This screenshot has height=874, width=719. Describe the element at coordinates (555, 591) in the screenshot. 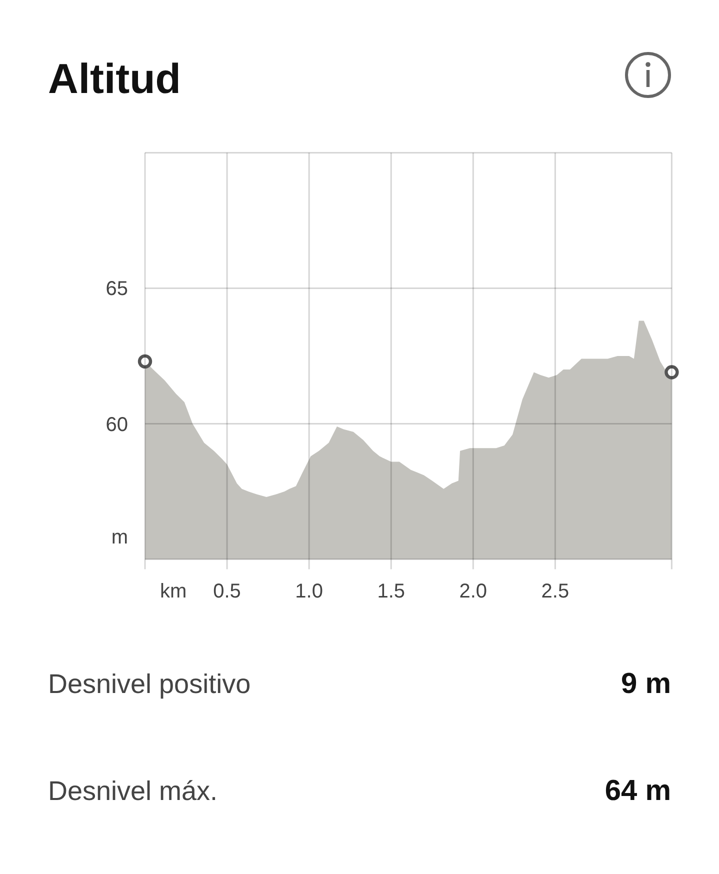

I see `x-tick-label: 2.5` at that location.